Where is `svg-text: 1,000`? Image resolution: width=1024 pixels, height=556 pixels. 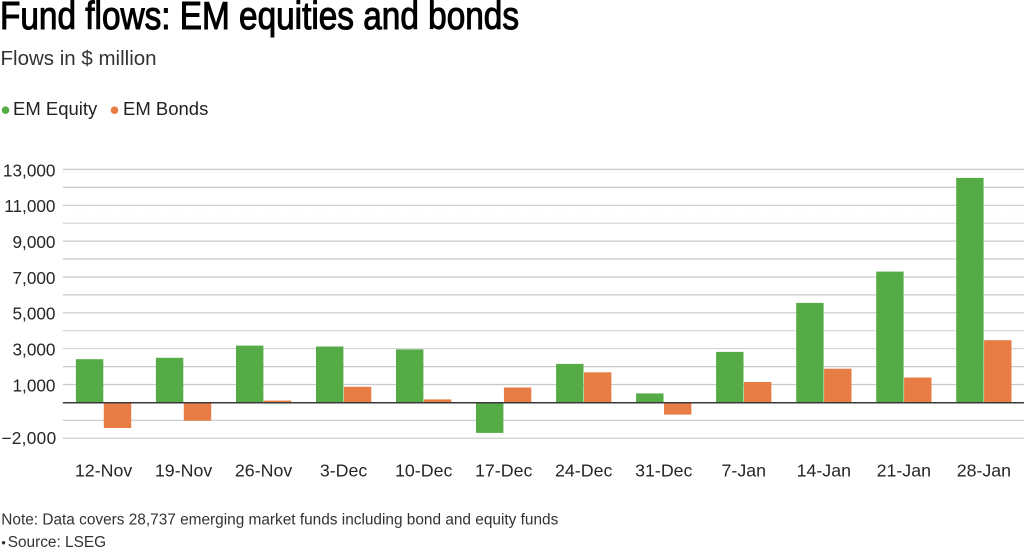
svg-text: 1,000 is located at coordinates (33, 385).